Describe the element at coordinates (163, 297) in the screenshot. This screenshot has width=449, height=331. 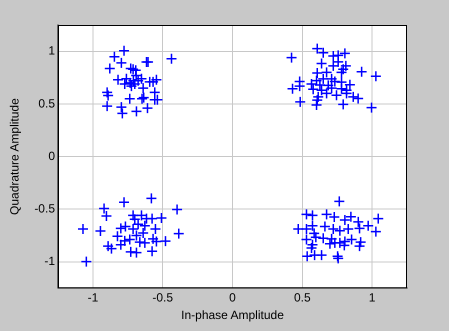
I see `x-tick-label: -0.5` at that location.